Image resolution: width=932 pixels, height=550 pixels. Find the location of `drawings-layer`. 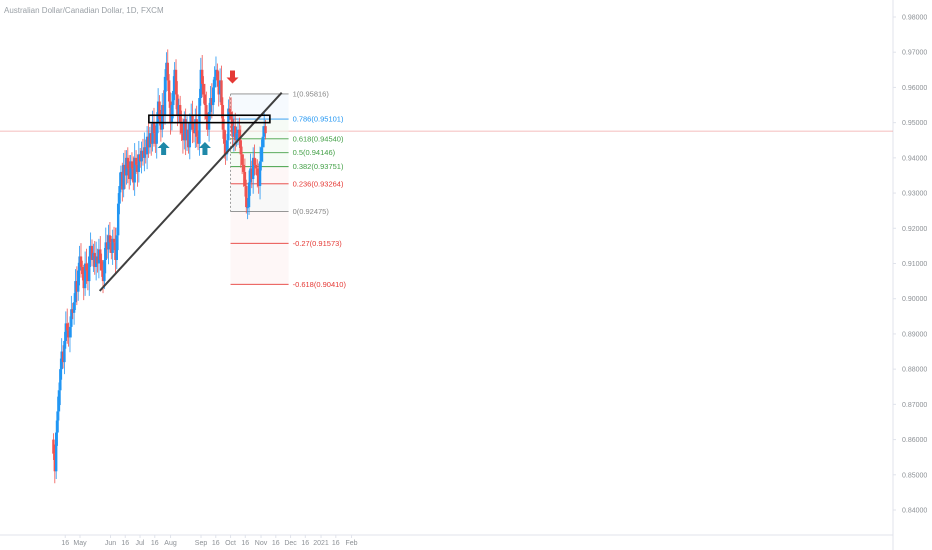

drawings-layer is located at coordinates (190, 181).